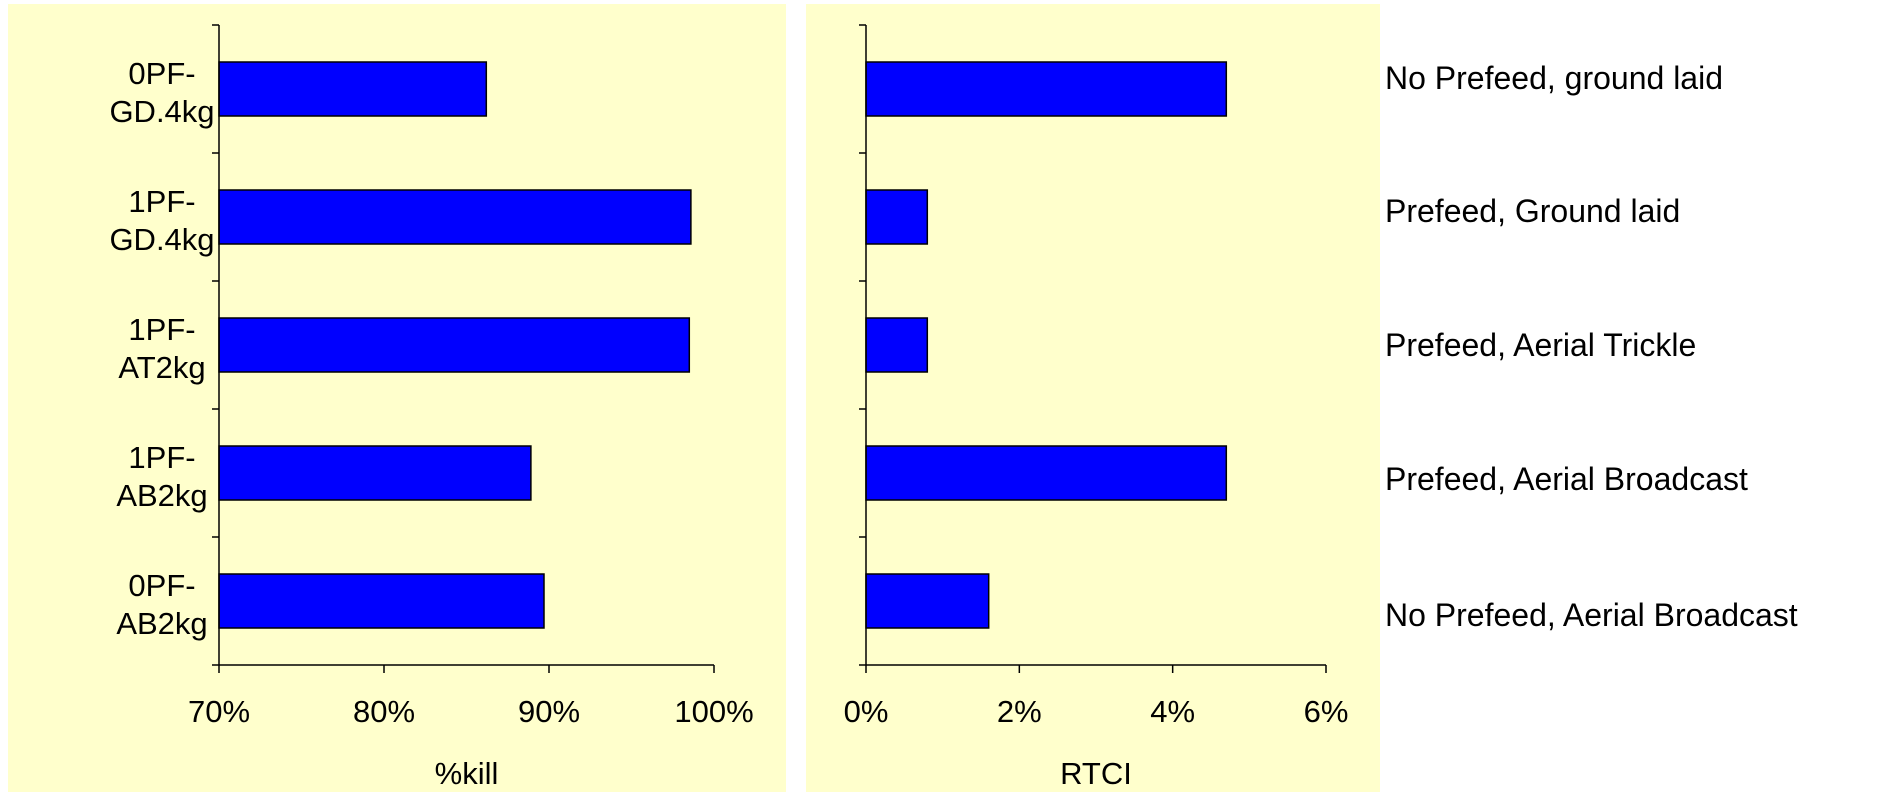 The image size is (1889, 792). Describe the element at coordinates (467, 773) in the screenshot. I see `kill-x-axis-title: %kill` at that location.